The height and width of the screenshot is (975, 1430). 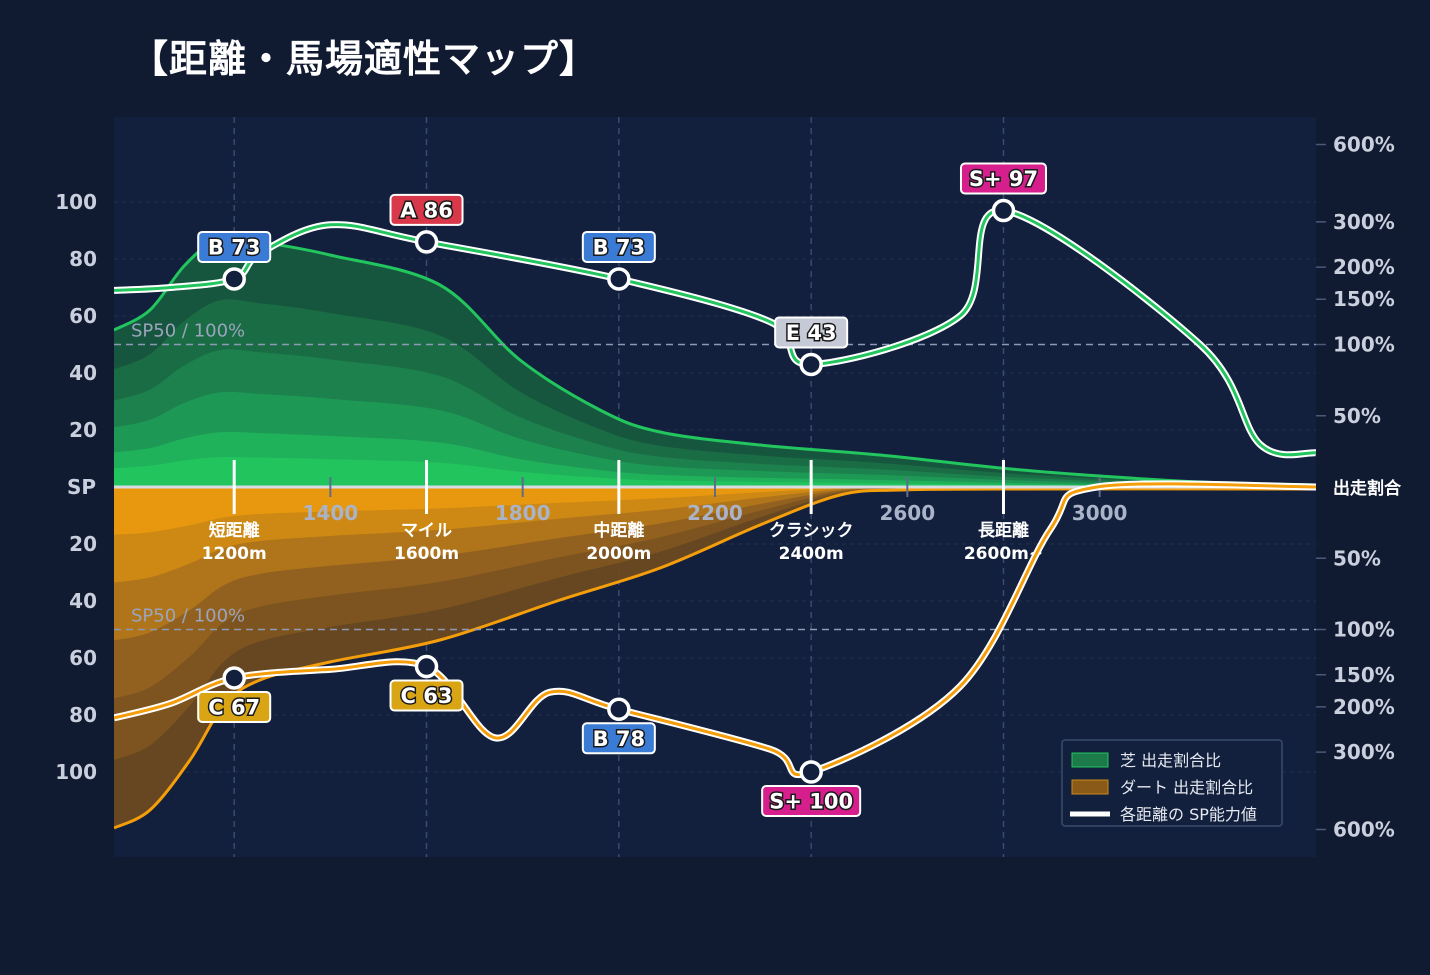 I want to click on x-tick-label: 1400, so click(x=331, y=513).